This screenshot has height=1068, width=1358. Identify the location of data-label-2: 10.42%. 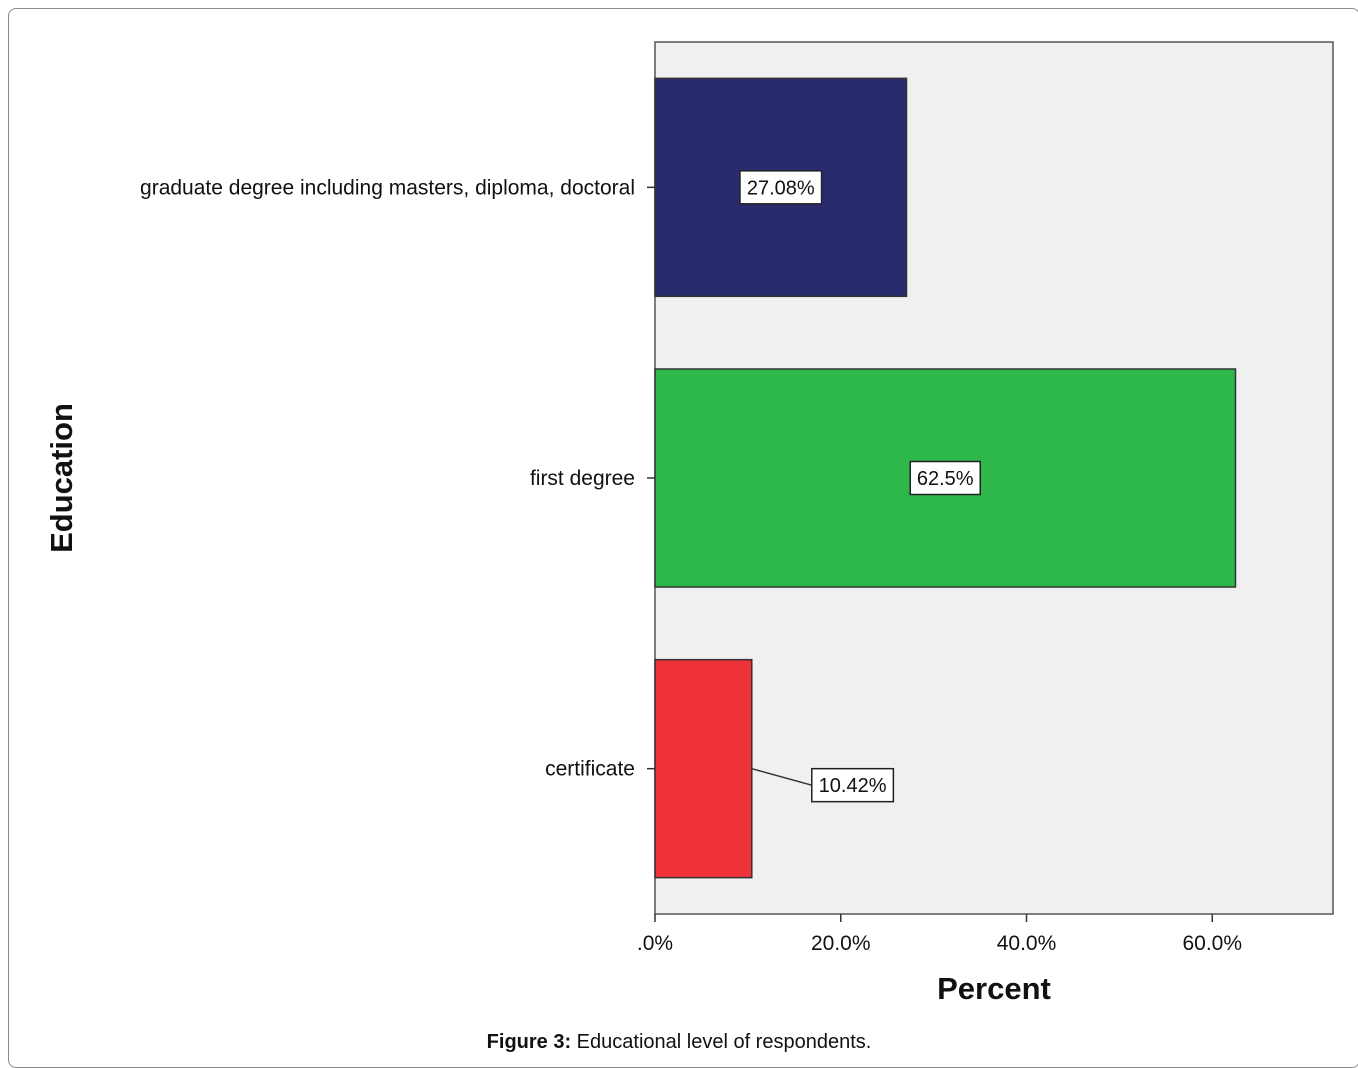
(853, 786).